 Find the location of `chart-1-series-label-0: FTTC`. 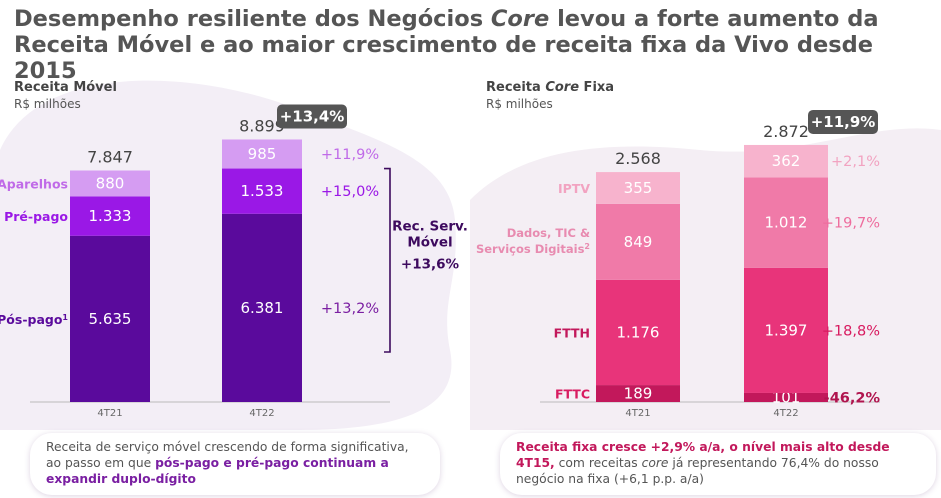

chart-1-series-label-0: FTTC is located at coordinates (572, 394).